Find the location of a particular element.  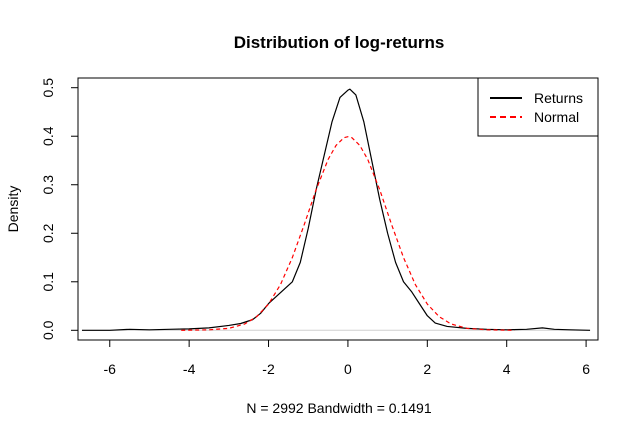

x-tick-label: -4 is located at coordinates (189, 369).